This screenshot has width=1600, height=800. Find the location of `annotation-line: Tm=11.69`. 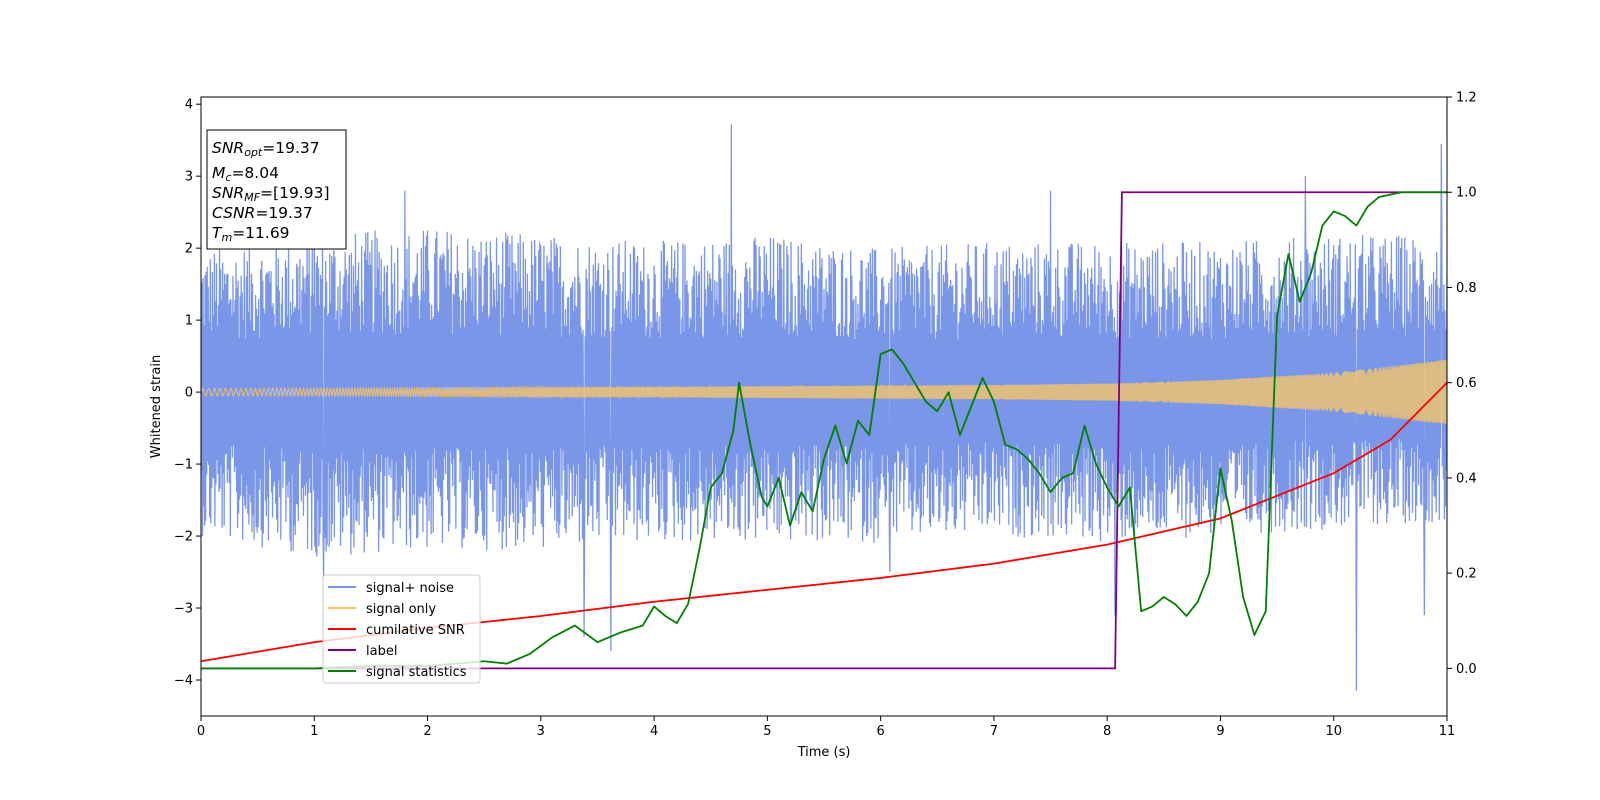

annotation-line: Tm=11.69 is located at coordinates (251, 234).